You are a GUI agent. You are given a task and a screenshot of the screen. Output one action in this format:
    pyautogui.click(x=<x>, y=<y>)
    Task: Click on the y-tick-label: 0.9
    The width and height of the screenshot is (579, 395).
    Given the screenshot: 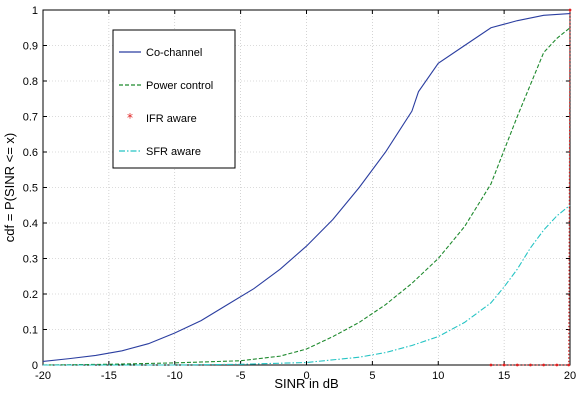 What is the action you would take?
    pyautogui.click(x=30, y=47)
    